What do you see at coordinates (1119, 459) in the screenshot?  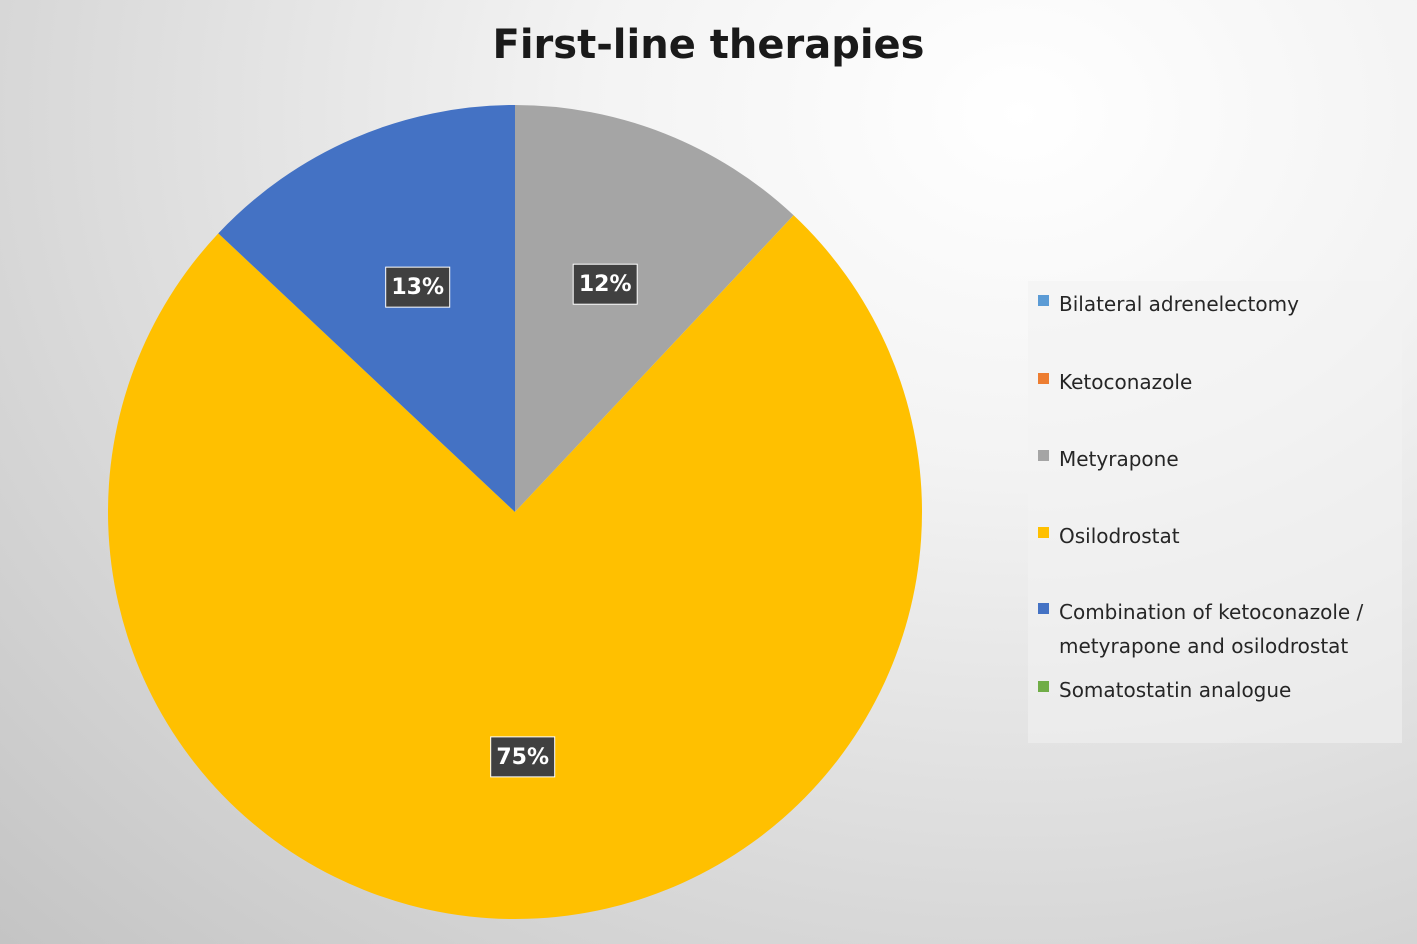 I see `legend-label: Metyrapone` at bounding box center [1119, 459].